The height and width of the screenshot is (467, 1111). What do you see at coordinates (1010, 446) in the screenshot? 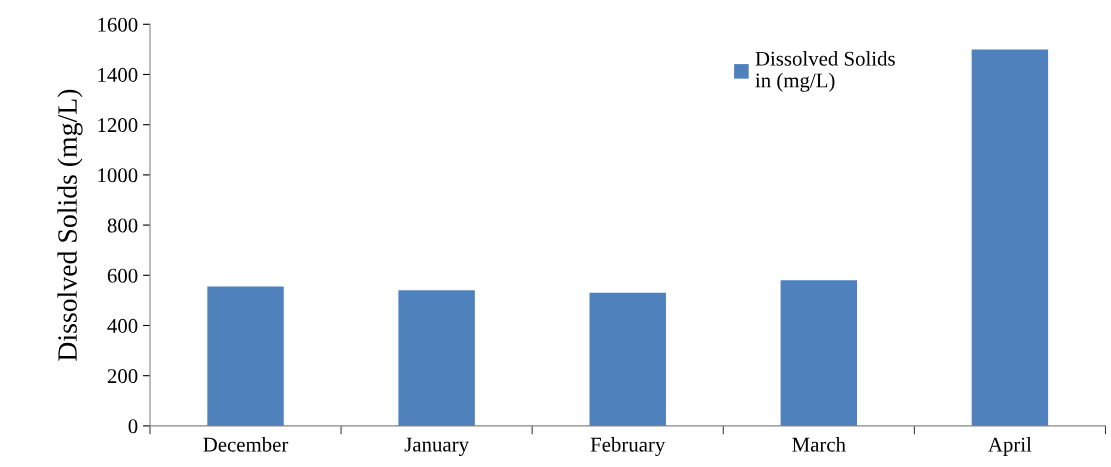
I see `x-tick-label: April` at bounding box center [1010, 446].